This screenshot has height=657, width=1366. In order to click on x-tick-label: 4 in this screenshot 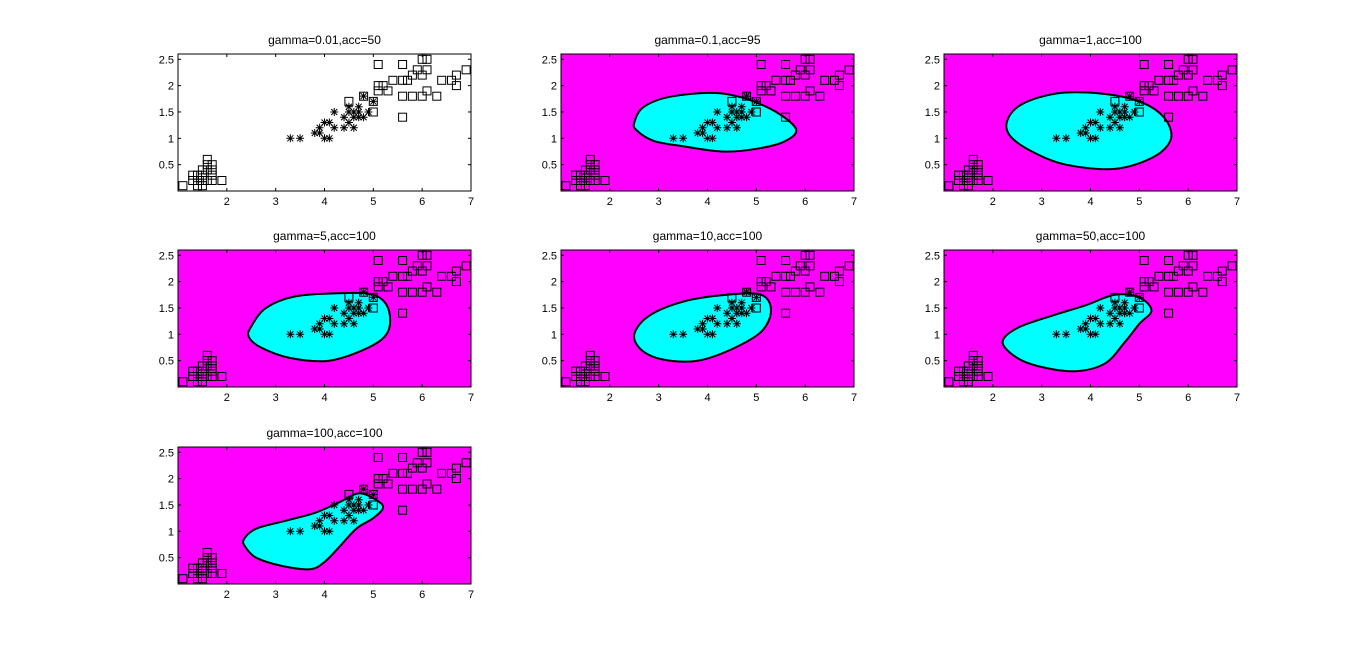, I will do `click(707, 202)`.